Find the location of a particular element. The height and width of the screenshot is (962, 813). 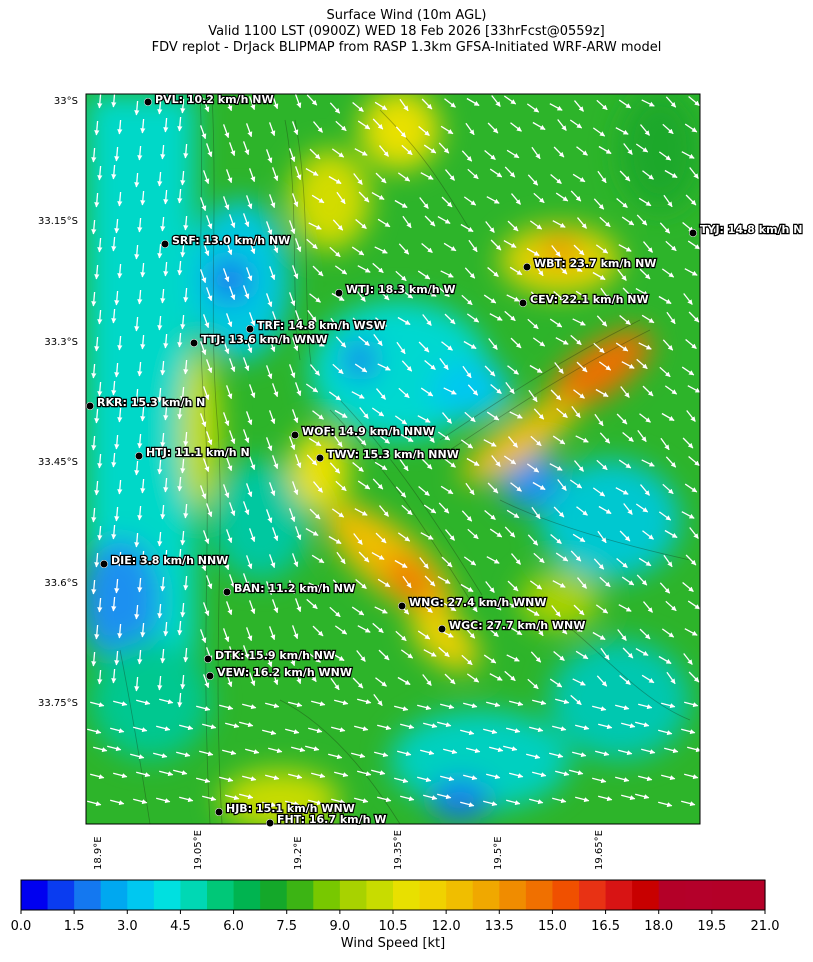

colorbar is located at coordinates (393, 895).